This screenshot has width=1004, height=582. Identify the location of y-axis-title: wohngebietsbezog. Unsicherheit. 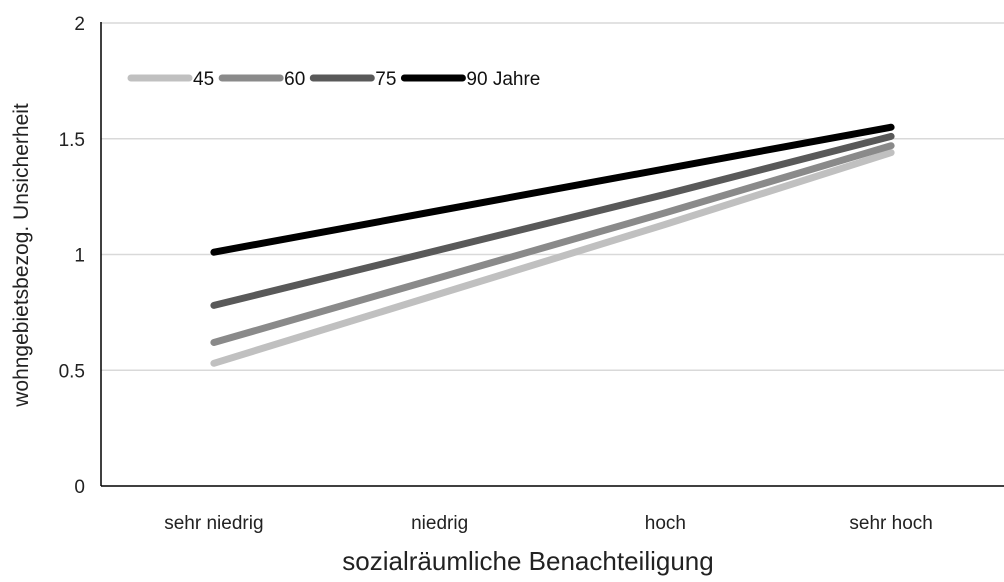
(21, 255).